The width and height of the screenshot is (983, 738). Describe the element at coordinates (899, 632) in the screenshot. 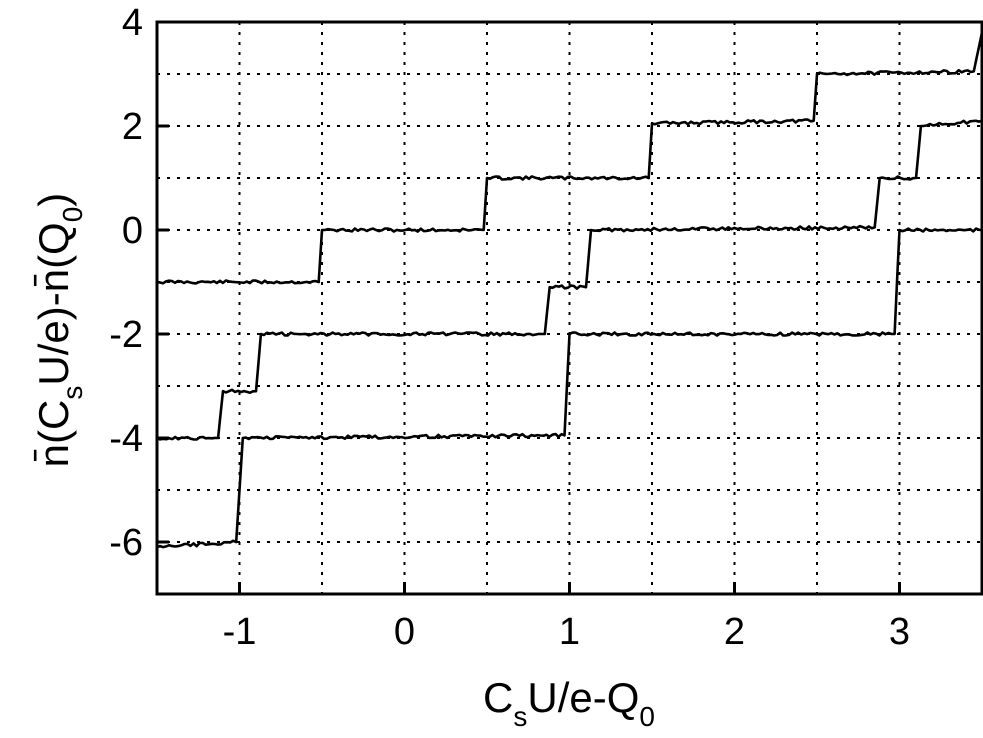

I see `x-tick-label: 3` at that location.